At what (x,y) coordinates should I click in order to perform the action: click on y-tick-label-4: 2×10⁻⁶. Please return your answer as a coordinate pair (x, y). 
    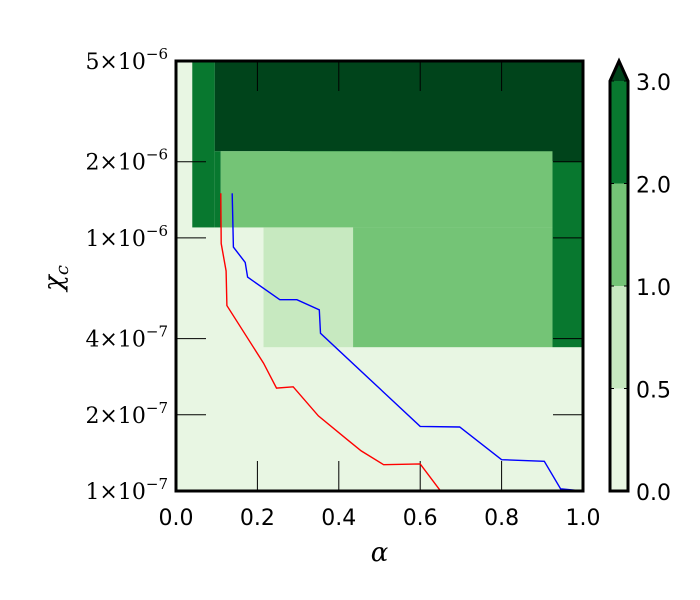
    Looking at the image, I should click on (126, 161).